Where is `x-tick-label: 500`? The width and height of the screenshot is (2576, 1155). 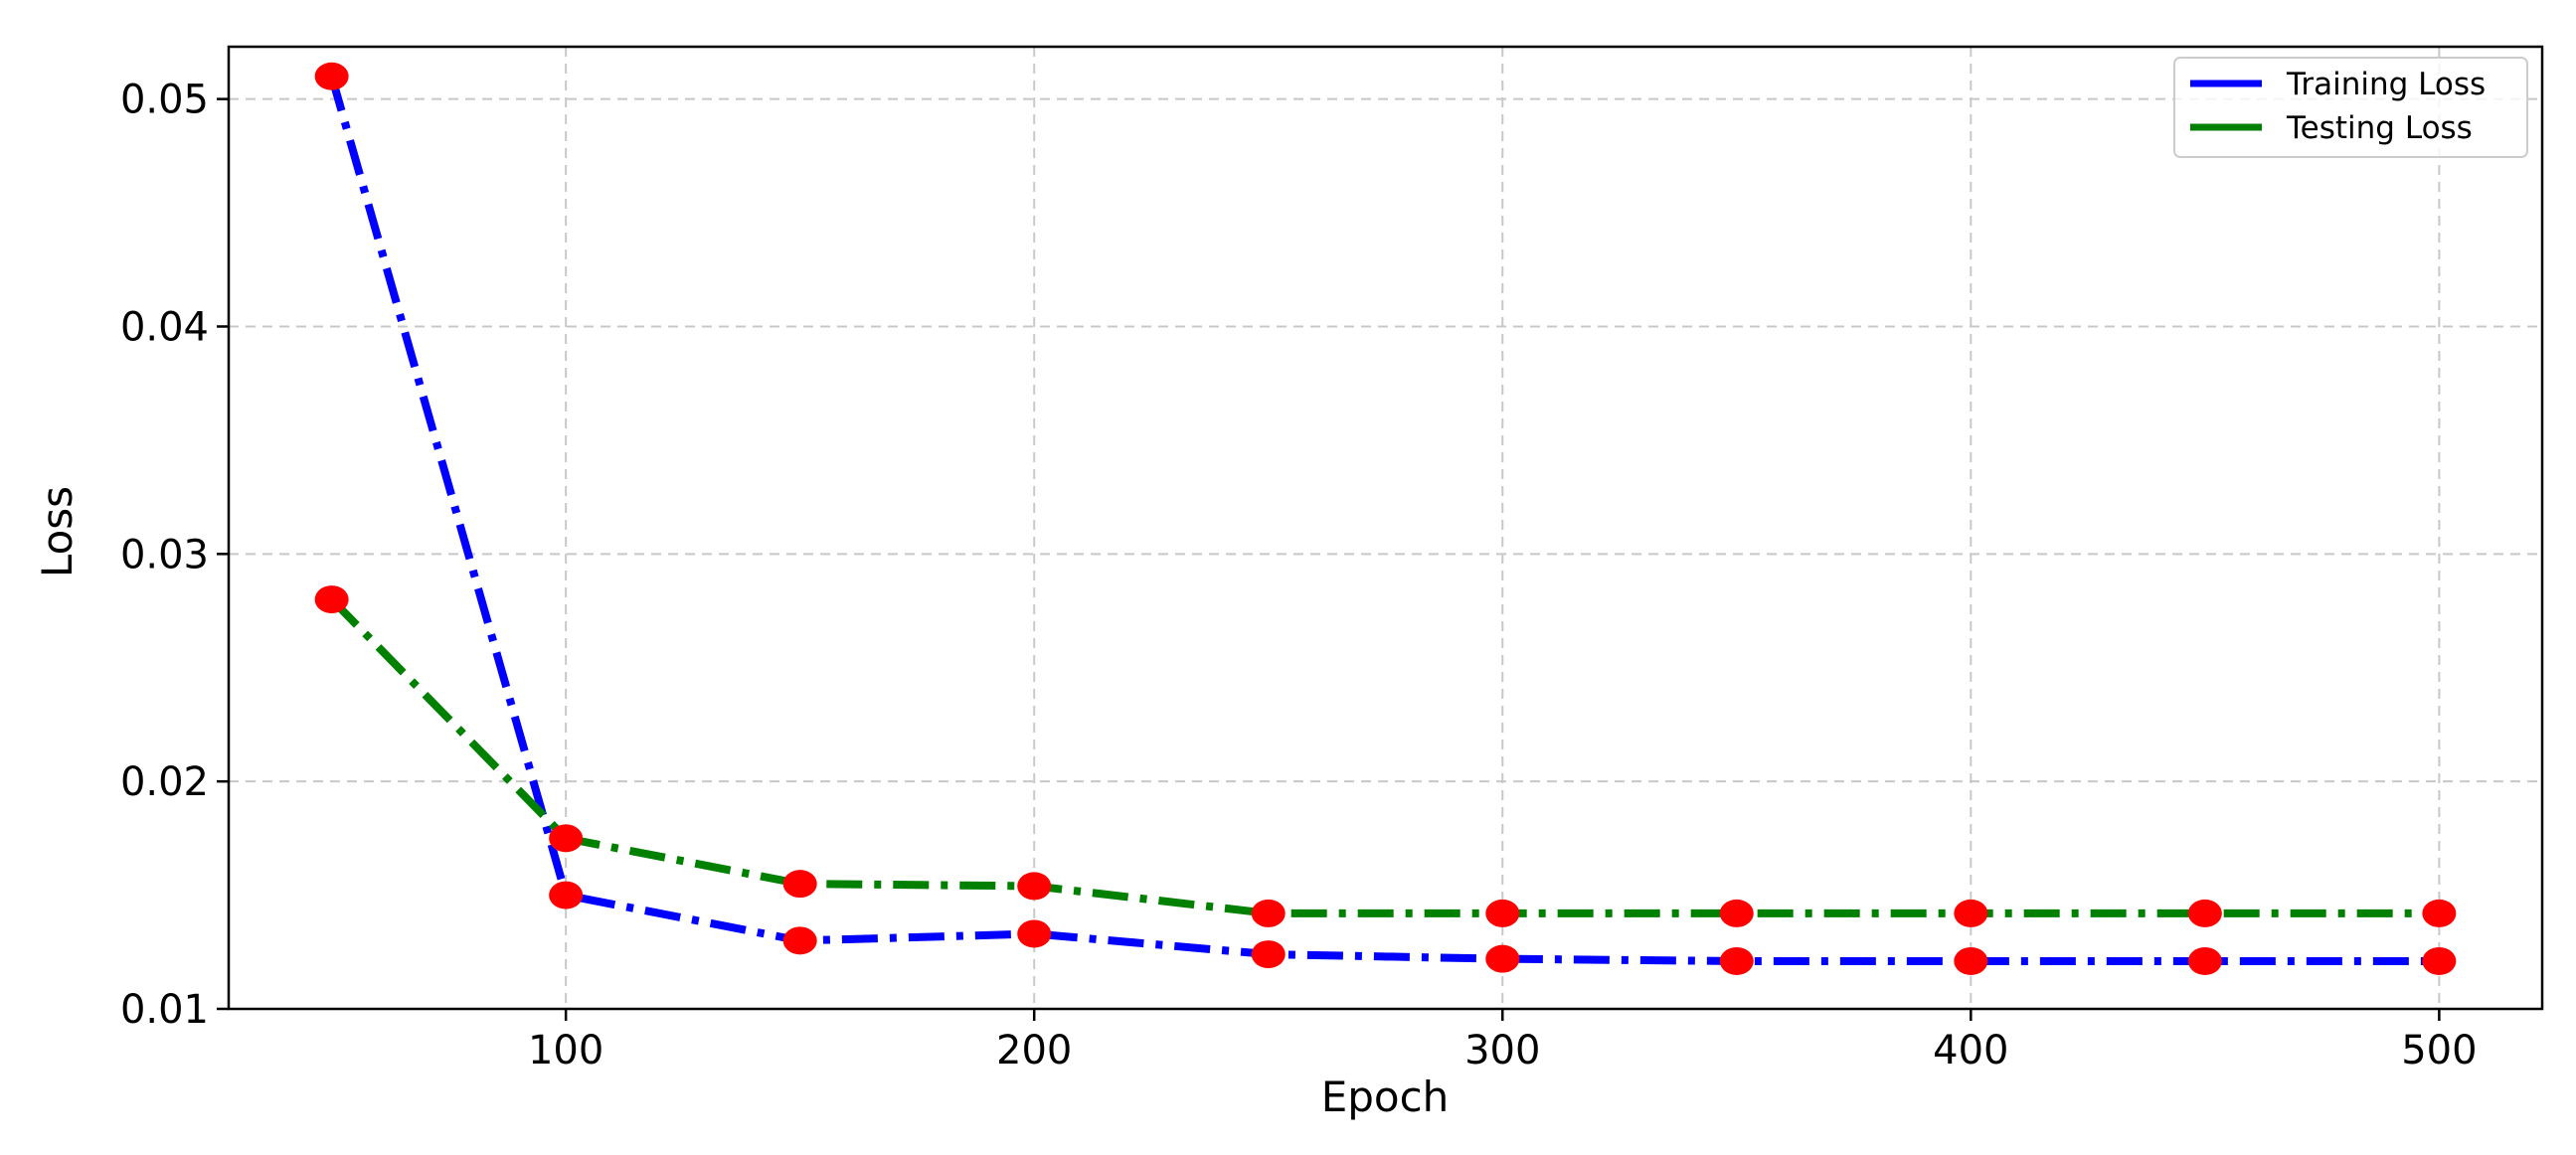
x-tick-label: 500 is located at coordinates (2439, 1051).